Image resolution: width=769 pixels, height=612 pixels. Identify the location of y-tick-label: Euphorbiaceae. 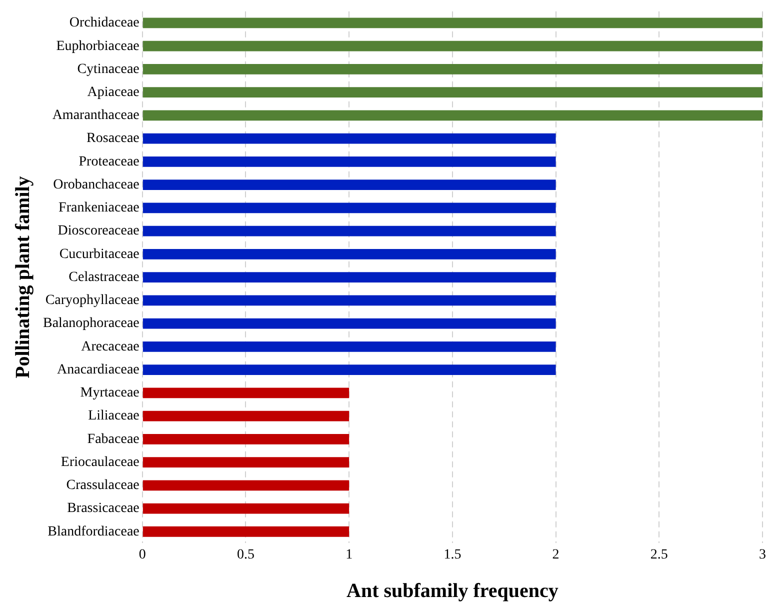
(98, 46).